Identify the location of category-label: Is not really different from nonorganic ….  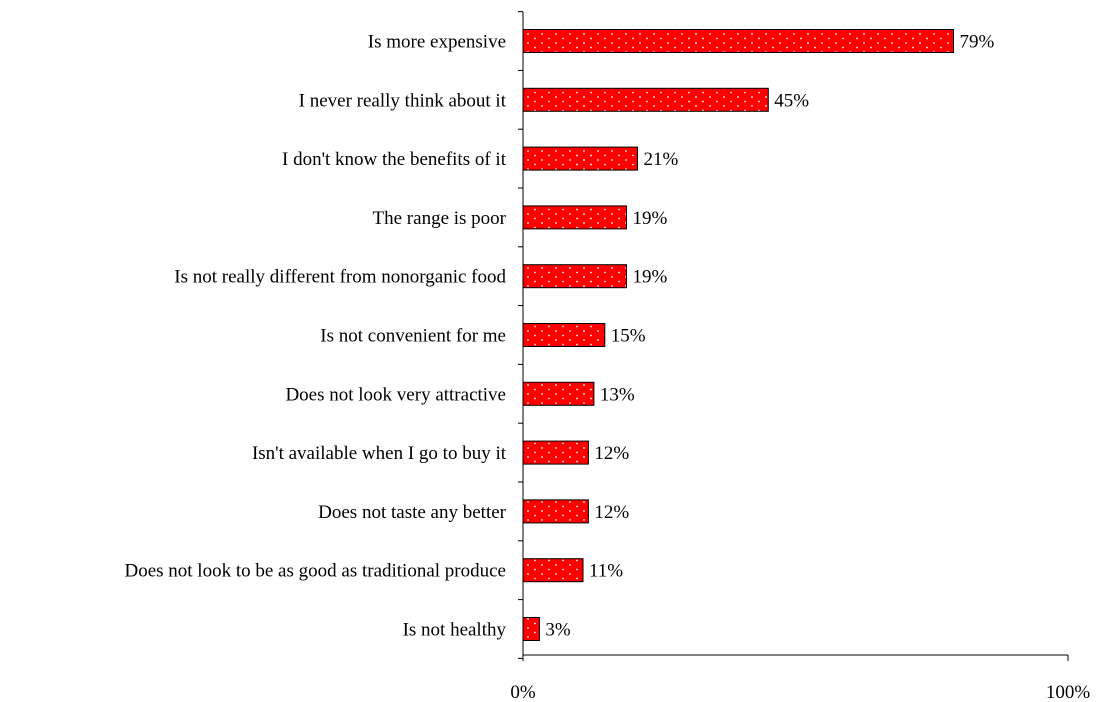
(340, 277).